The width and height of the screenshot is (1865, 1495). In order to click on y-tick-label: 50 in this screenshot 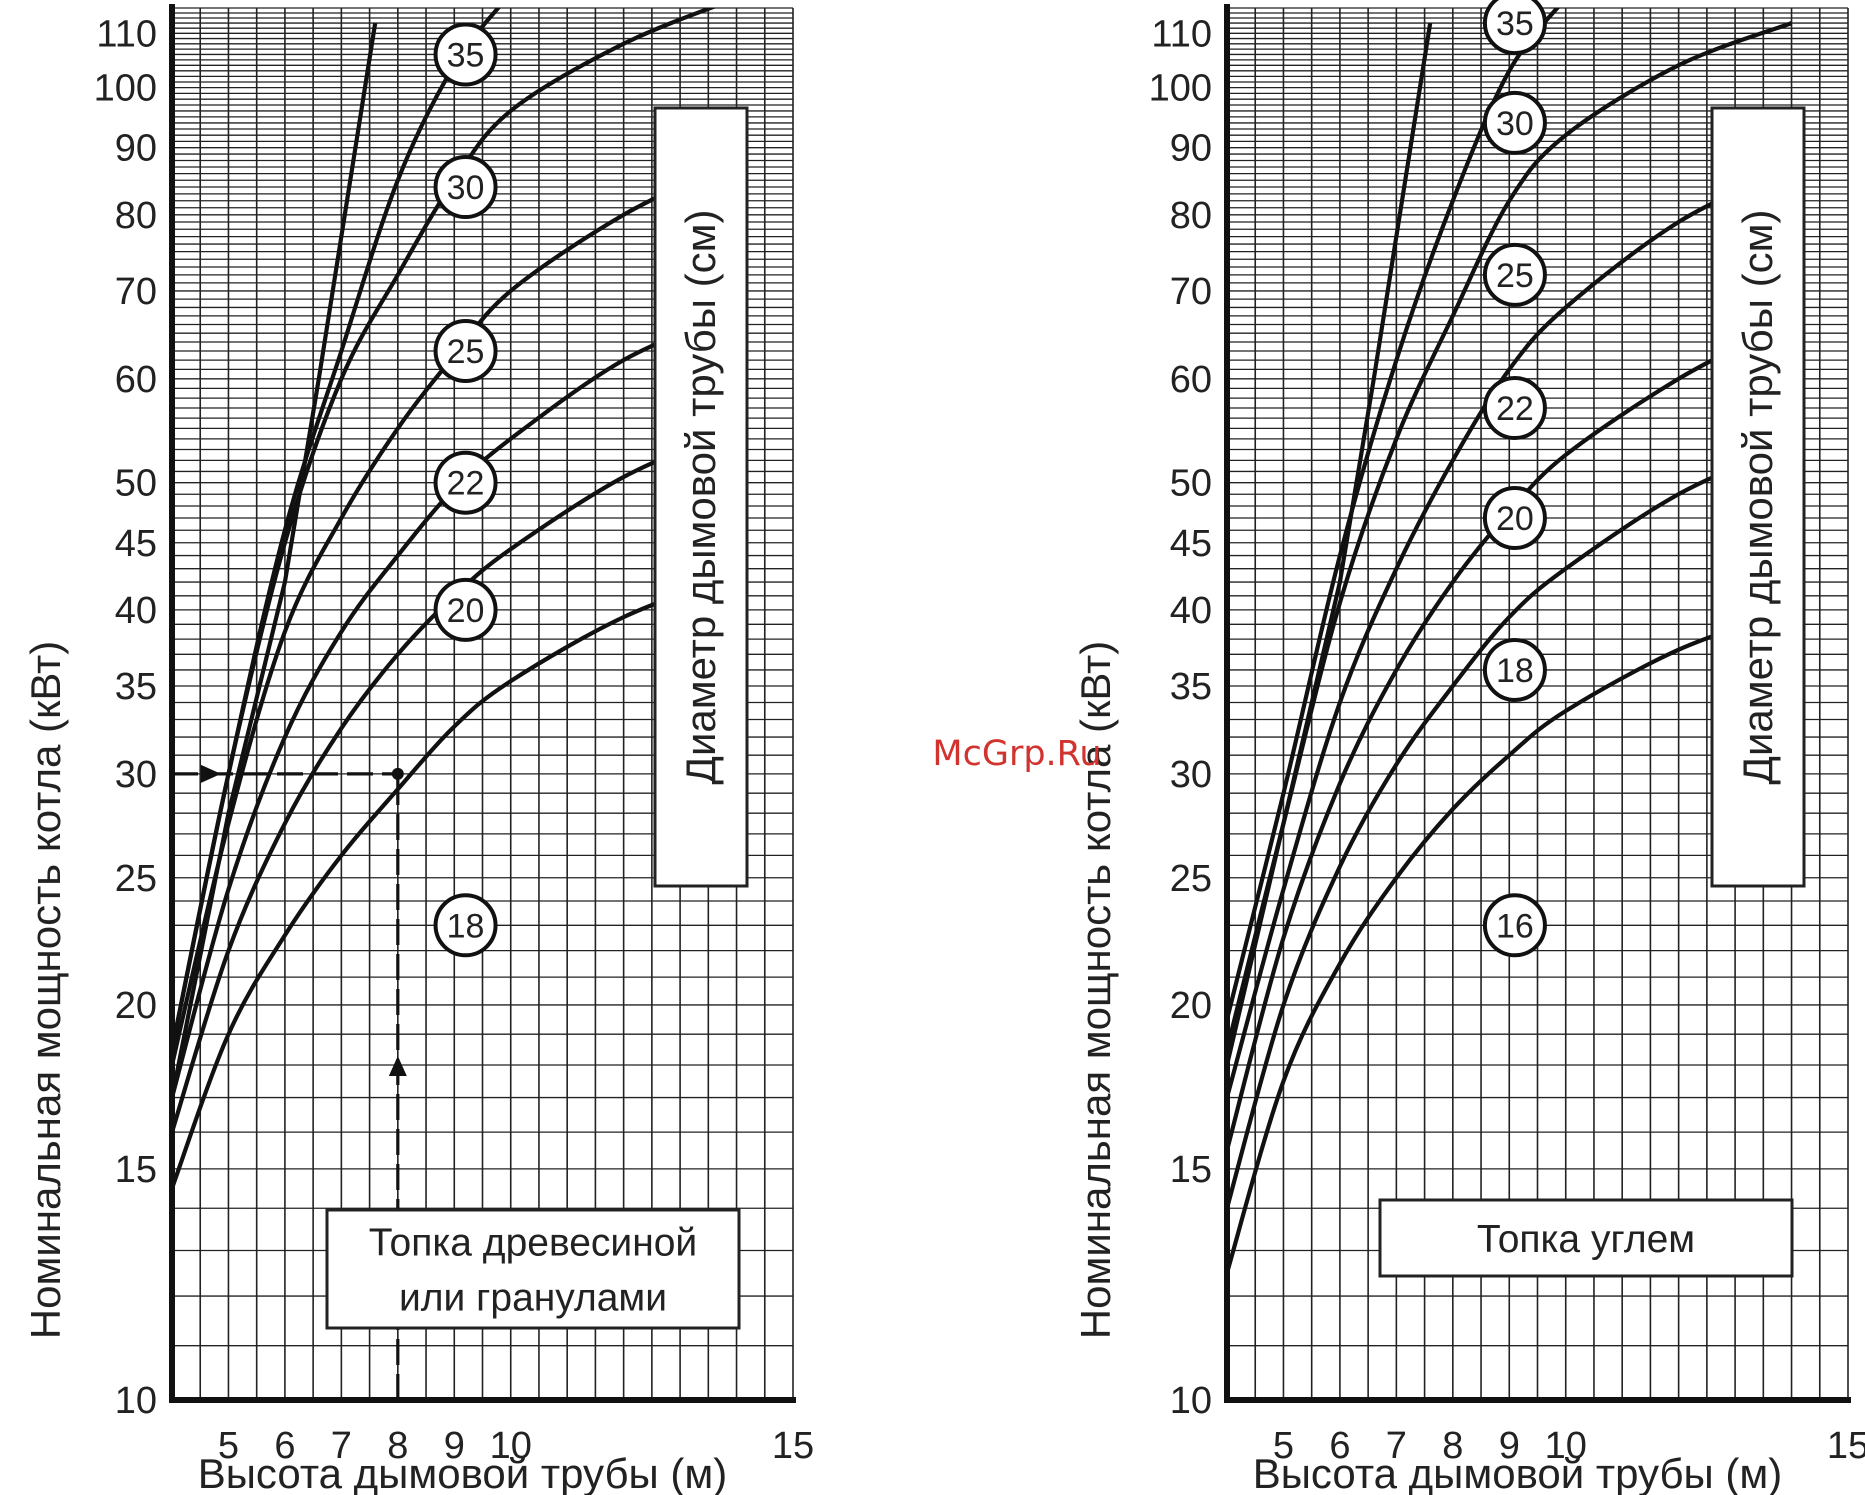, I will do `click(1191, 484)`.